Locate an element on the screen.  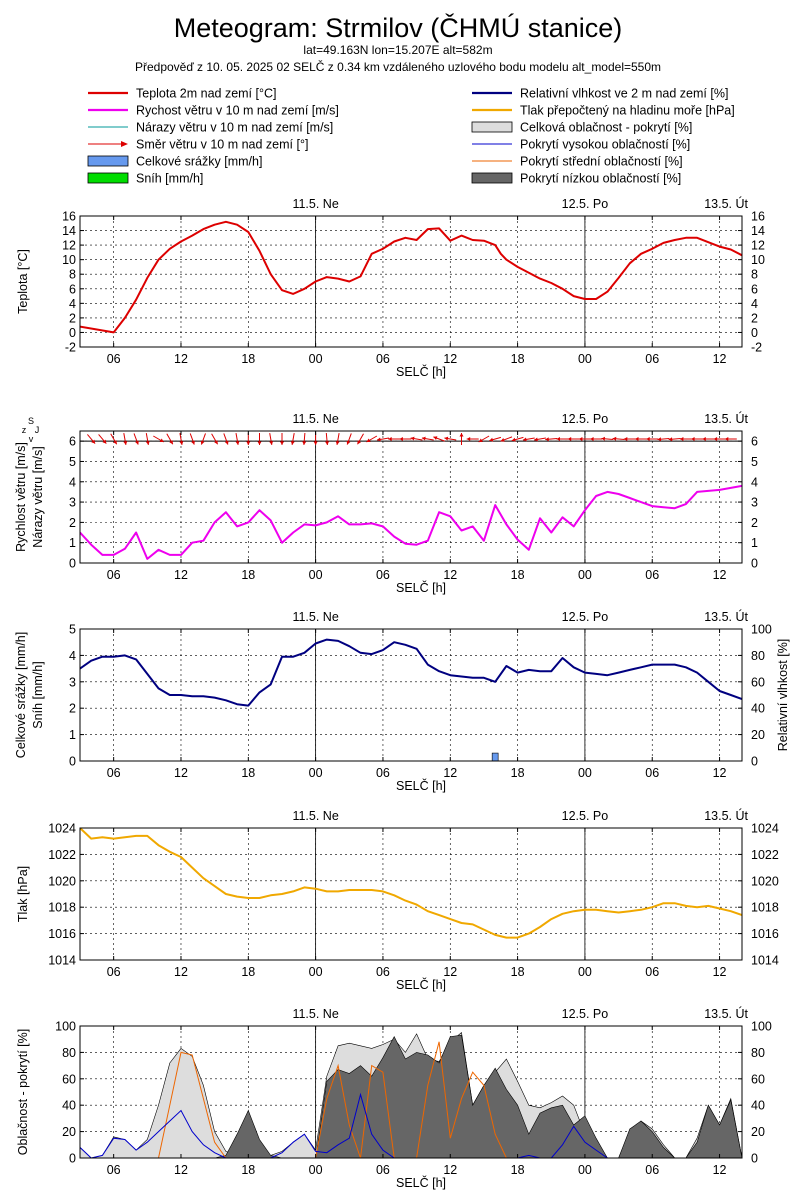
legend-label: Tlak přepočtený na hladinu moře [hPa] is located at coordinates (627, 111).